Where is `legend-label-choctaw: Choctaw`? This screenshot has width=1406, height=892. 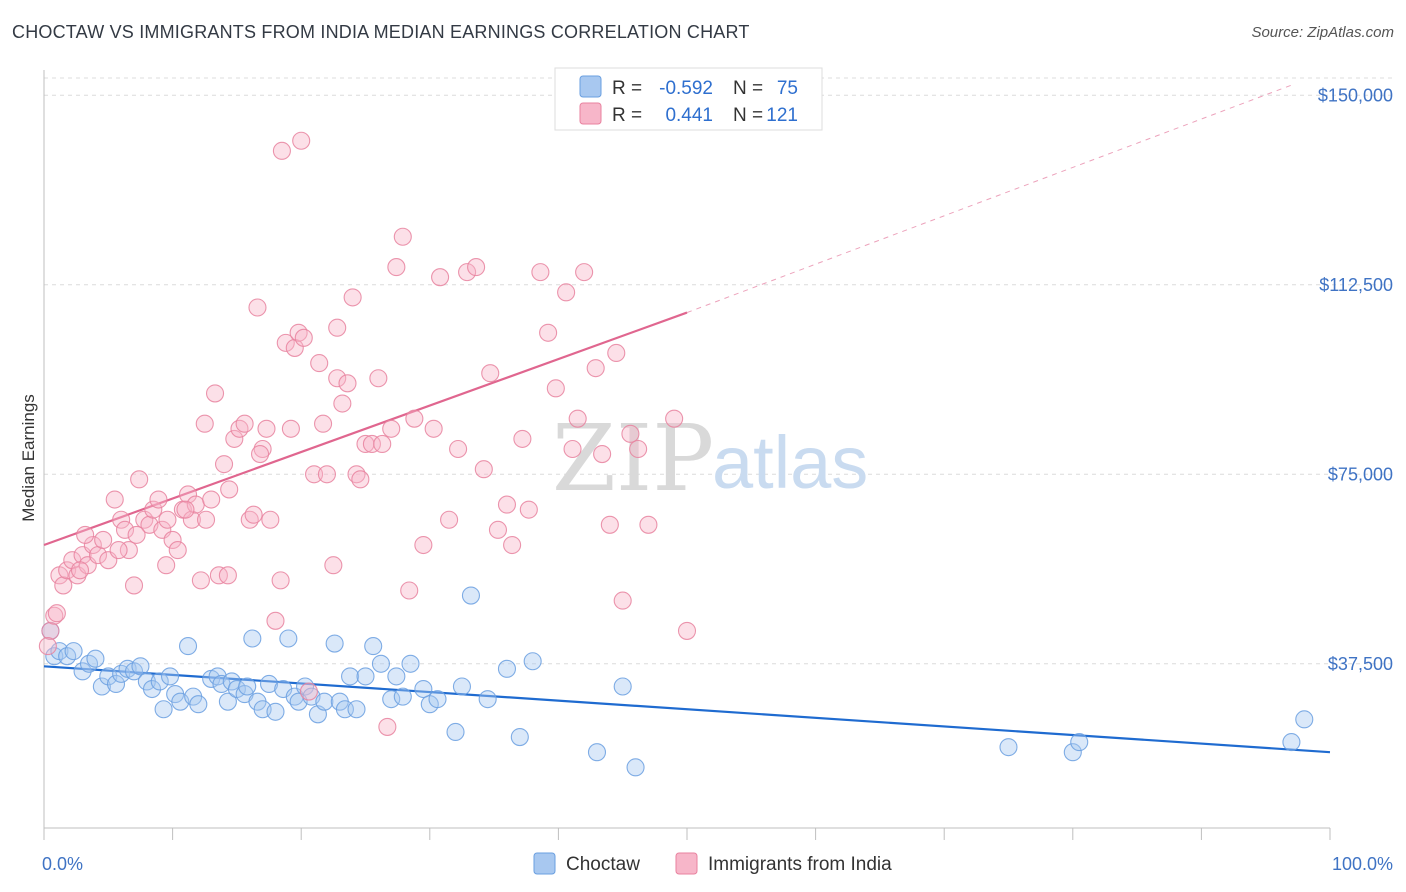 legend-label-choctaw: Choctaw is located at coordinates (603, 864).